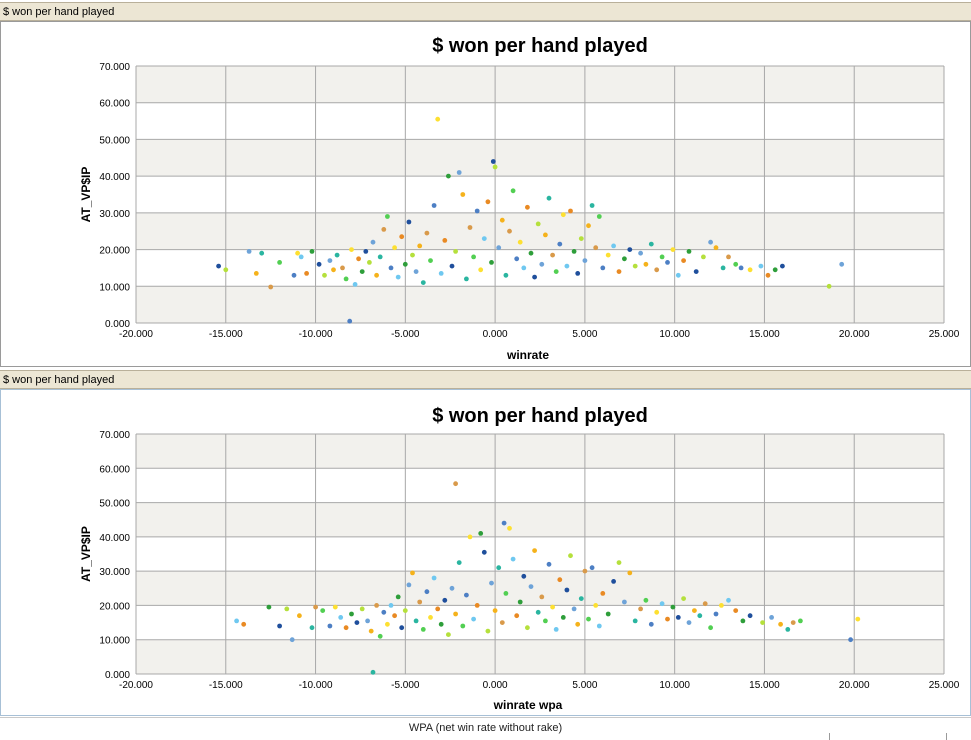 This screenshot has width=971, height=740. Describe the element at coordinates (674, 334) in the screenshot. I see `x-tick-label: 10.000` at that location.